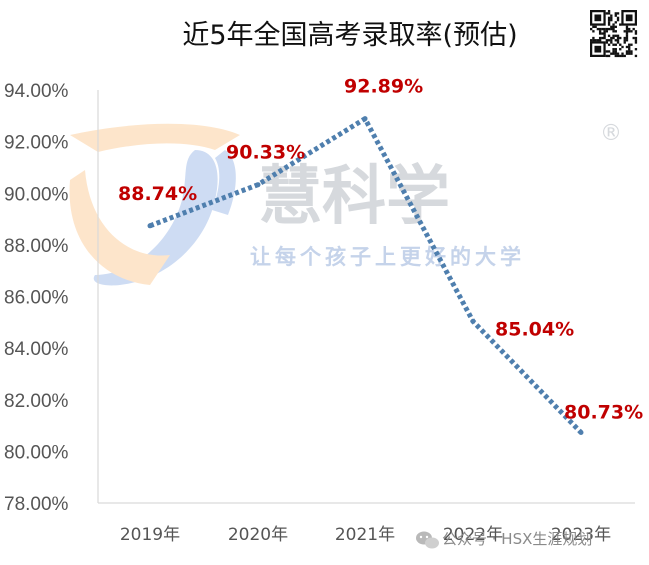 This screenshot has width=649, height=565. What do you see at coordinates (473, 535) in the screenshot?
I see `x-tick-label: 2022年` at bounding box center [473, 535].